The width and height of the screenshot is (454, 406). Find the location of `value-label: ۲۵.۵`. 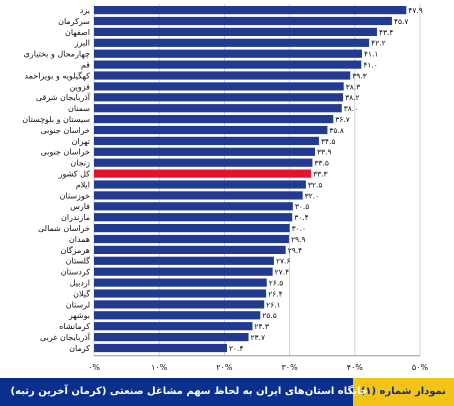

value-label: ۲۵.۵ is located at coordinates (269, 315).